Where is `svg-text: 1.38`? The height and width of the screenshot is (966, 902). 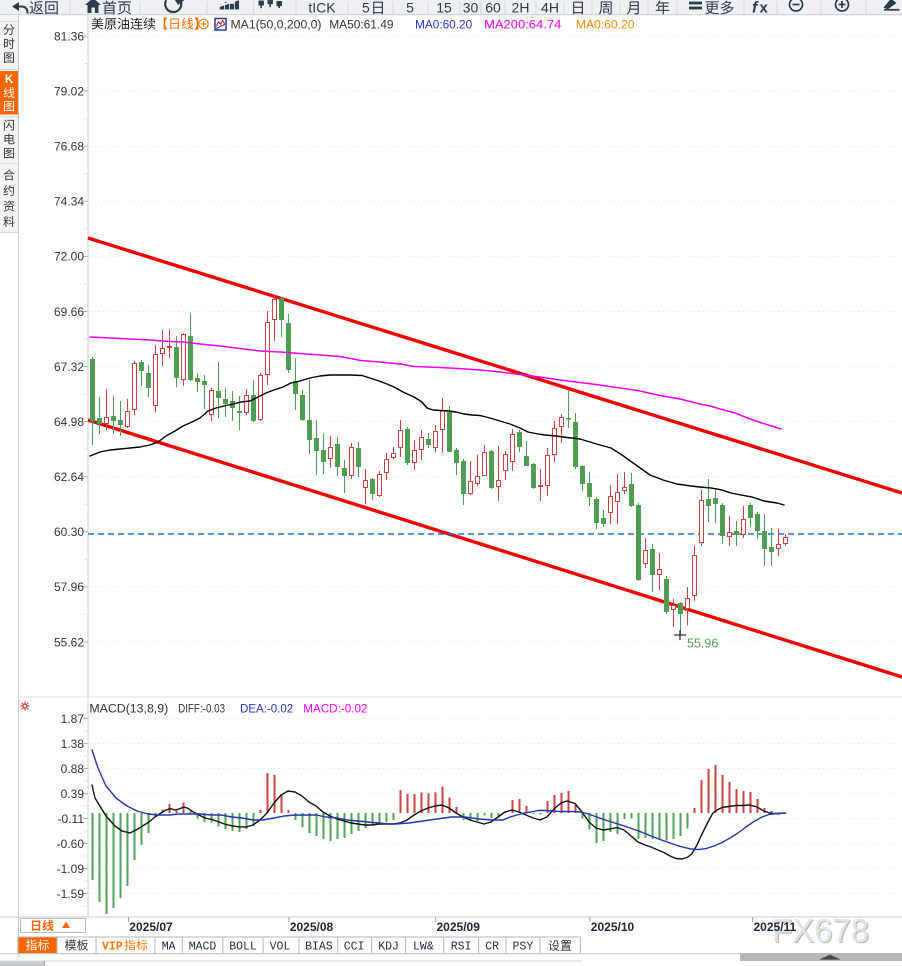
svg-text: 1.38 is located at coordinates (73, 744).